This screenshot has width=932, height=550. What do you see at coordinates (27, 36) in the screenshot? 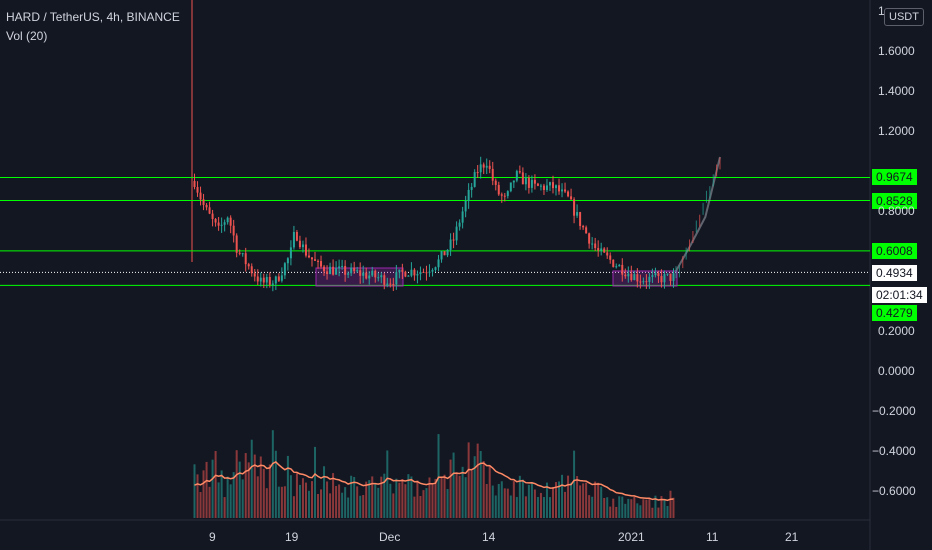
I see `volume-indicator-legend: Vol (20)` at bounding box center [27, 36].